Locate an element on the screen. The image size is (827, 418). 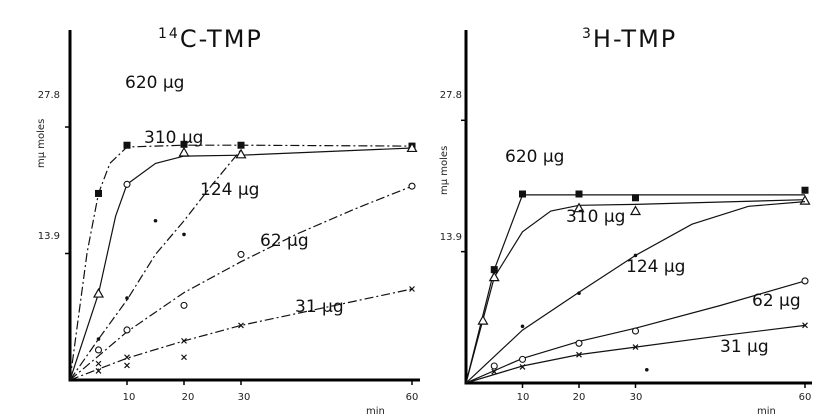
chart-right-label-310: 310 µg is located at coordinates (595, 217).